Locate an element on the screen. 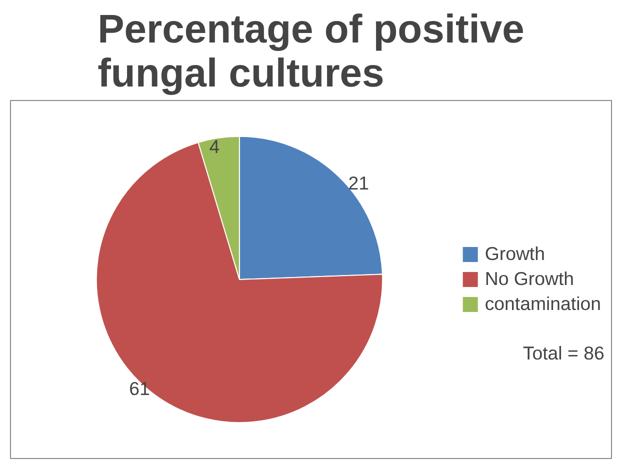  chart-title: Percentage of positive fungal cultures is located at coordinates (311, 52).